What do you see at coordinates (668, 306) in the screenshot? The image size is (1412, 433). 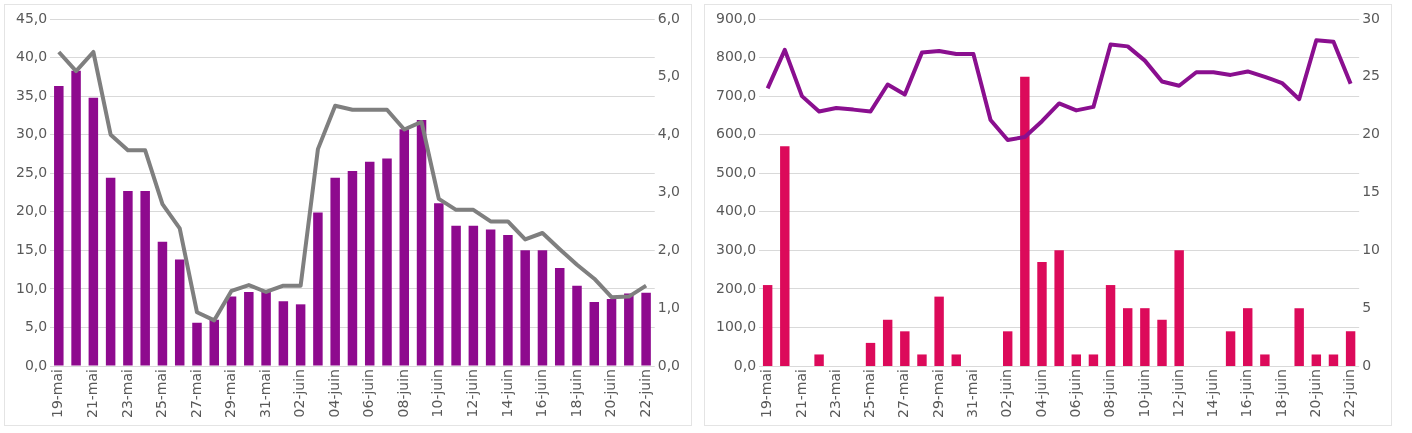 I see `y2-tick-label: 1,0` at bounding box center [668, 306].